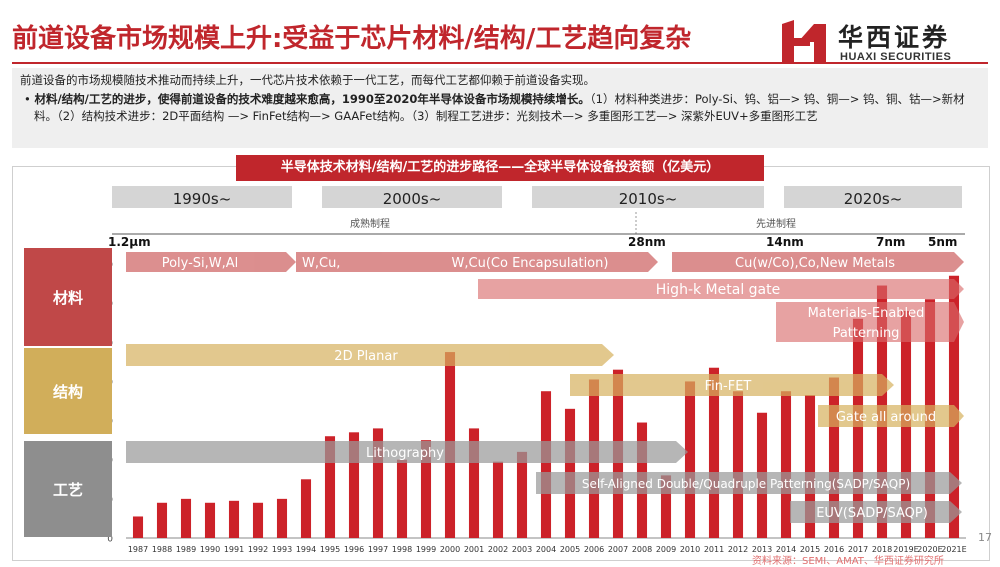 This screenshot has width=1000, height=567. What do you see at coordinates (426, 489) in the screenshot?
I see `bar-1999` at bounding box center [426, 489].